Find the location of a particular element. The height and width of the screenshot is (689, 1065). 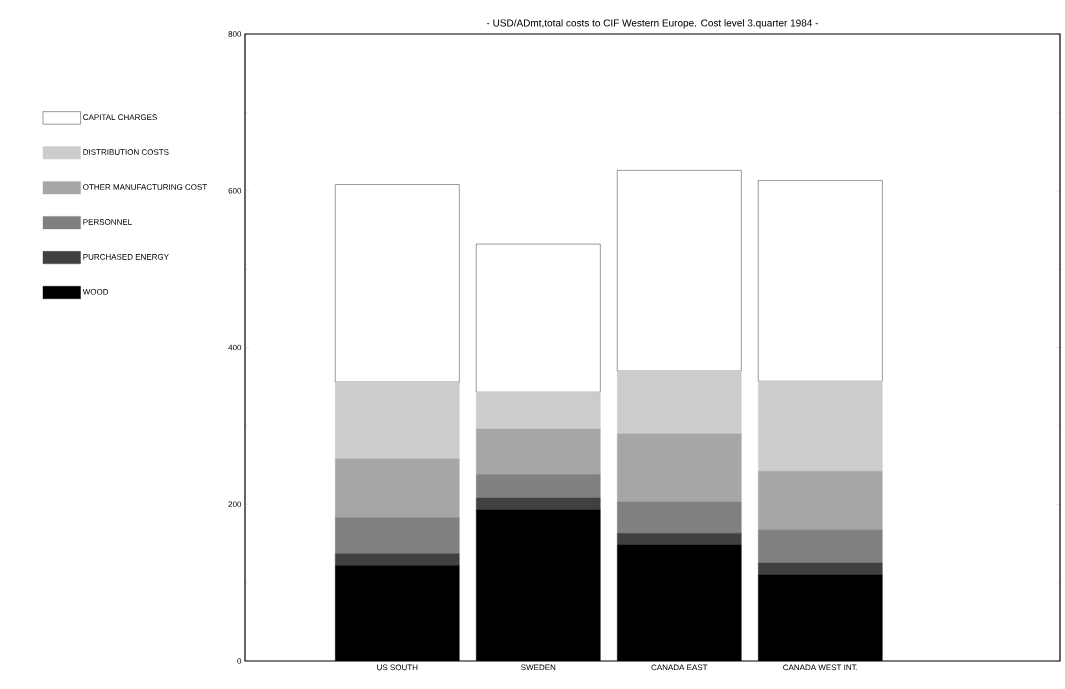

x-tick-label: SWEDEN is located at coordinates (538, 667).